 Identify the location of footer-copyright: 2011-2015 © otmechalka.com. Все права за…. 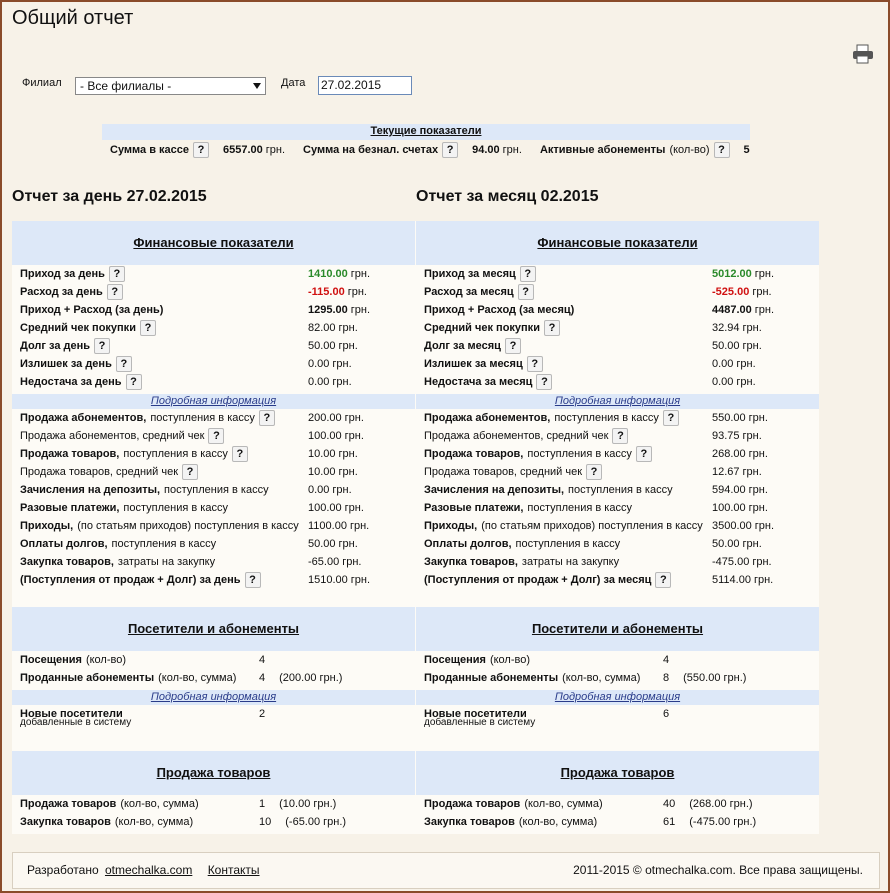
(718, 870).